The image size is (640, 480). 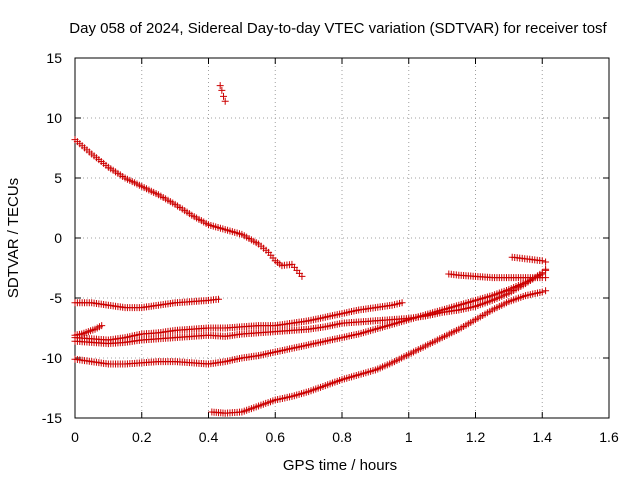 What do you see at coordinates (142, 437) in the screenshot?
I see `x-tick-label: 0.2` at bounding box center [142, 437].